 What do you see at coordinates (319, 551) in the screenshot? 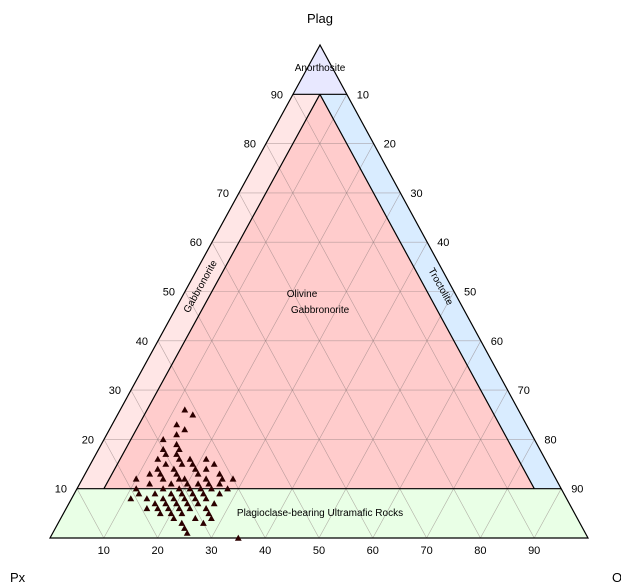
I see `tick-label-bottom: 50` at bounding box center [319, 551].